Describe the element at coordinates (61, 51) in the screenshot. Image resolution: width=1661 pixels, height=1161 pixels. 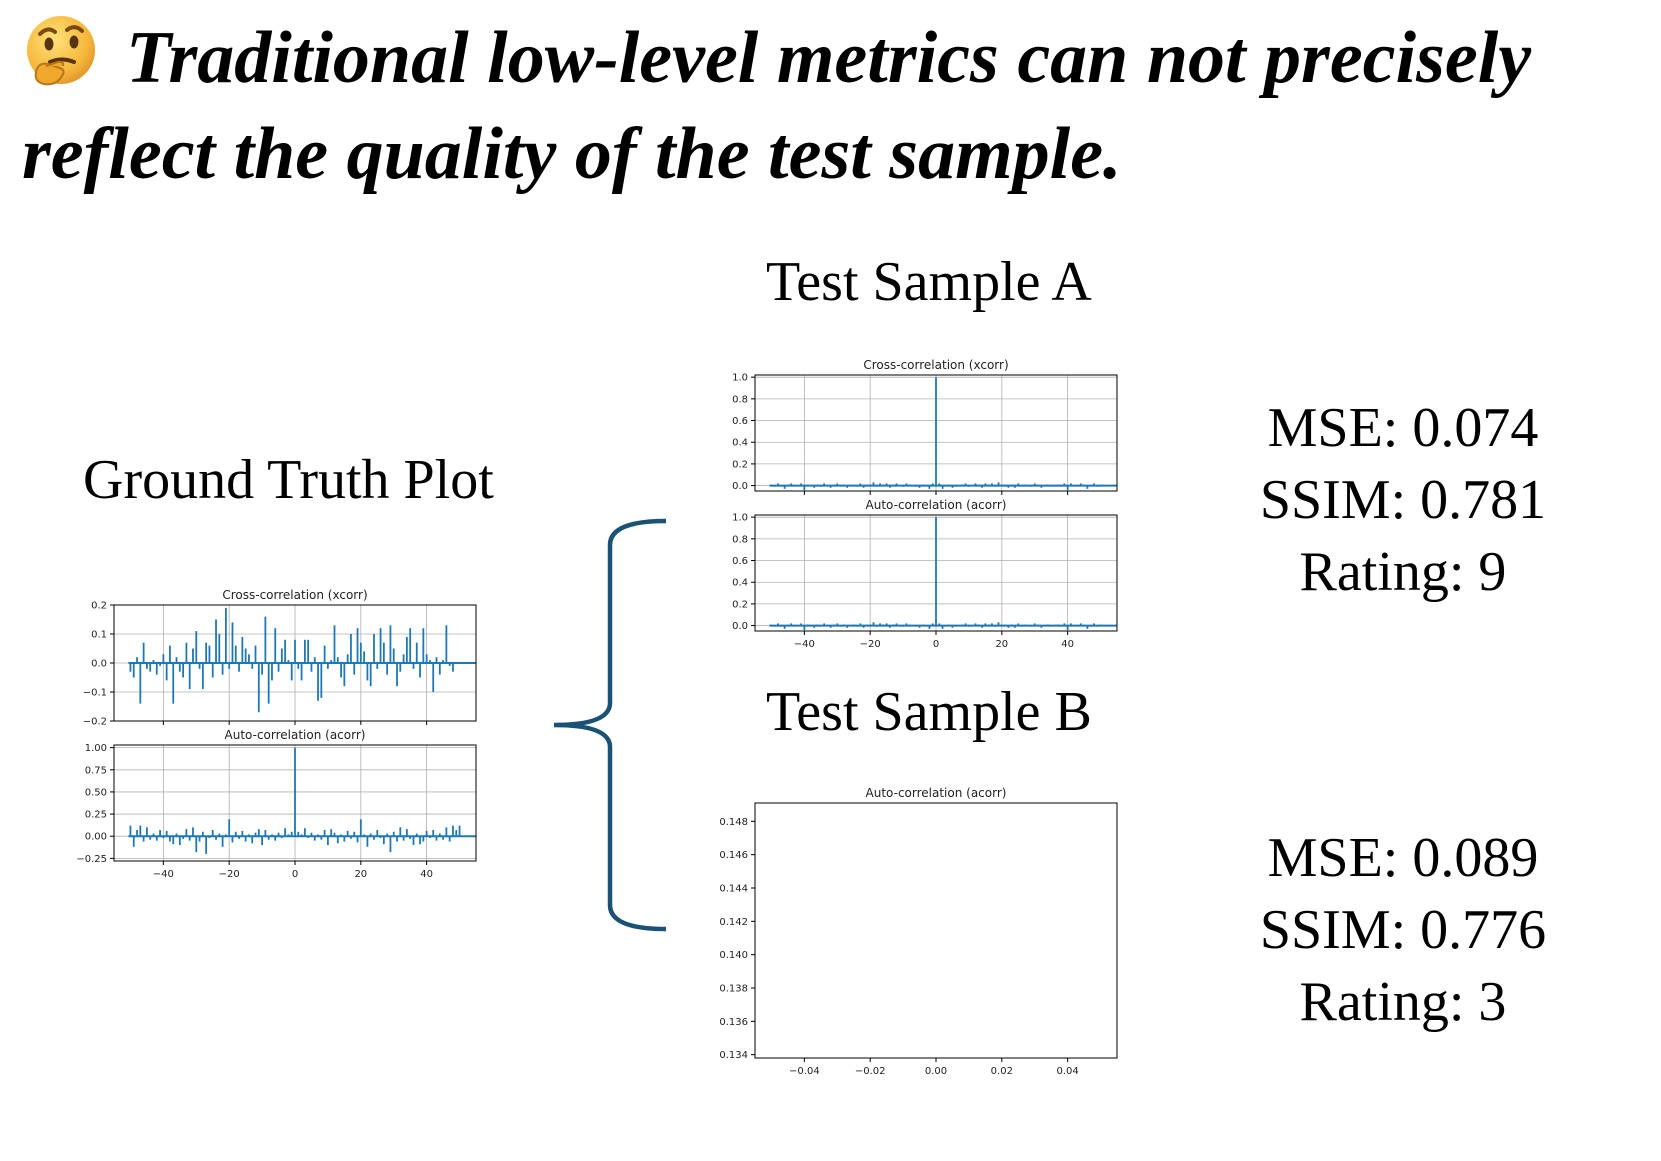
I see `thinking-face-icon` at that location.